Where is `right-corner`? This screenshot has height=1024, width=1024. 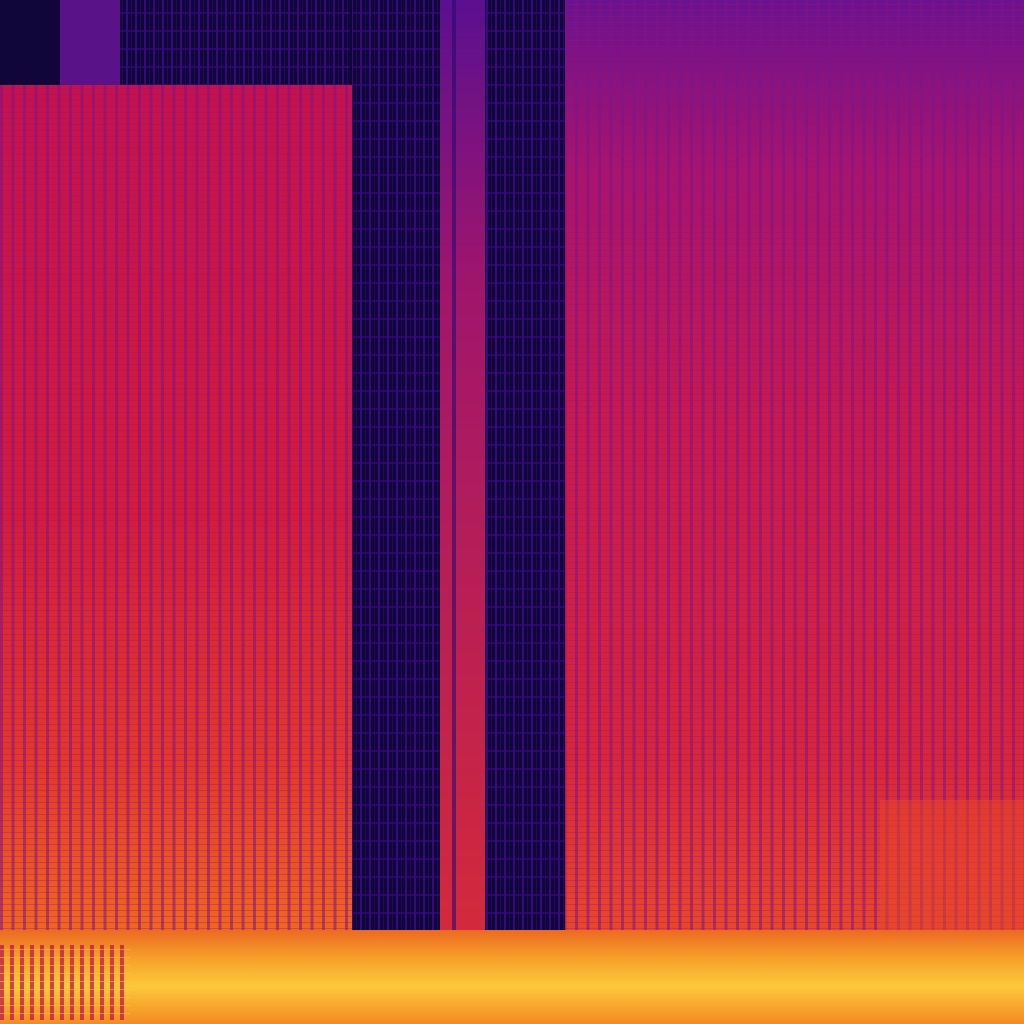
right-corner is located at coordinates (952, 872).